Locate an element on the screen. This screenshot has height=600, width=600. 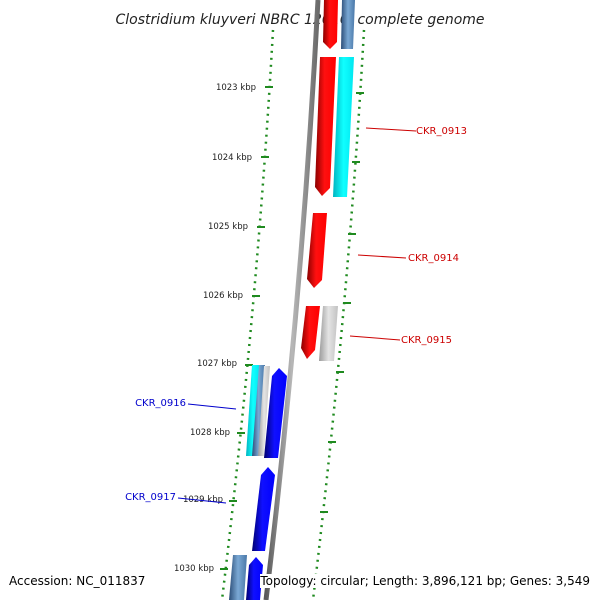
gene-arrow-ckr-0916-cyan is located at coordinates (253, 410).